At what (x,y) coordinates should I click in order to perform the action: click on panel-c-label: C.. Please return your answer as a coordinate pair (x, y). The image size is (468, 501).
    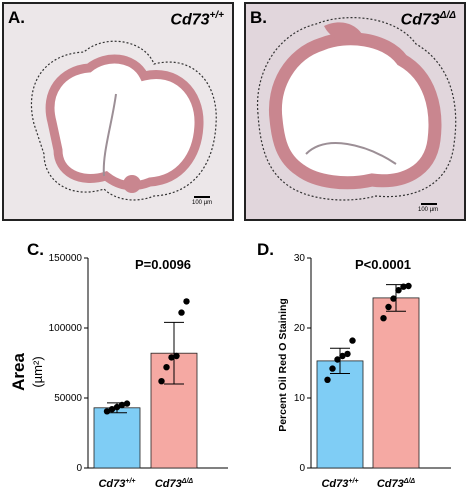
    Looking at the image, I should click on (35, 249).